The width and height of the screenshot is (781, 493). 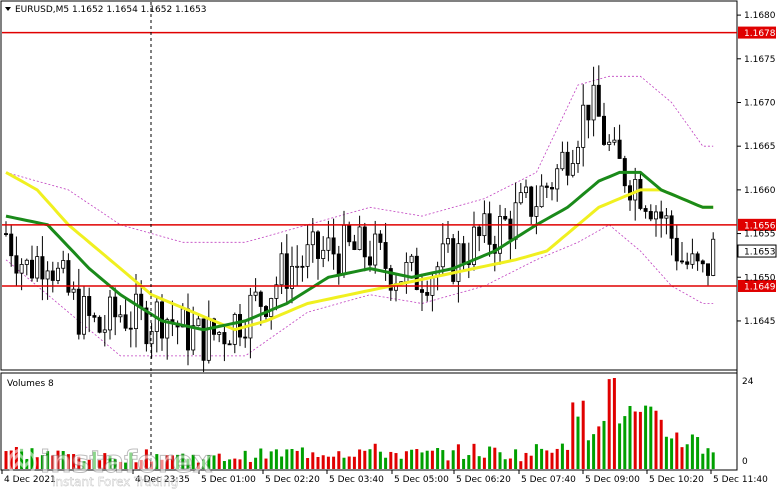 What do you see at coordinates (8, 9) in the screenshot?
I see `dropdown-triangle-icon` at bounding box center [8, 9].